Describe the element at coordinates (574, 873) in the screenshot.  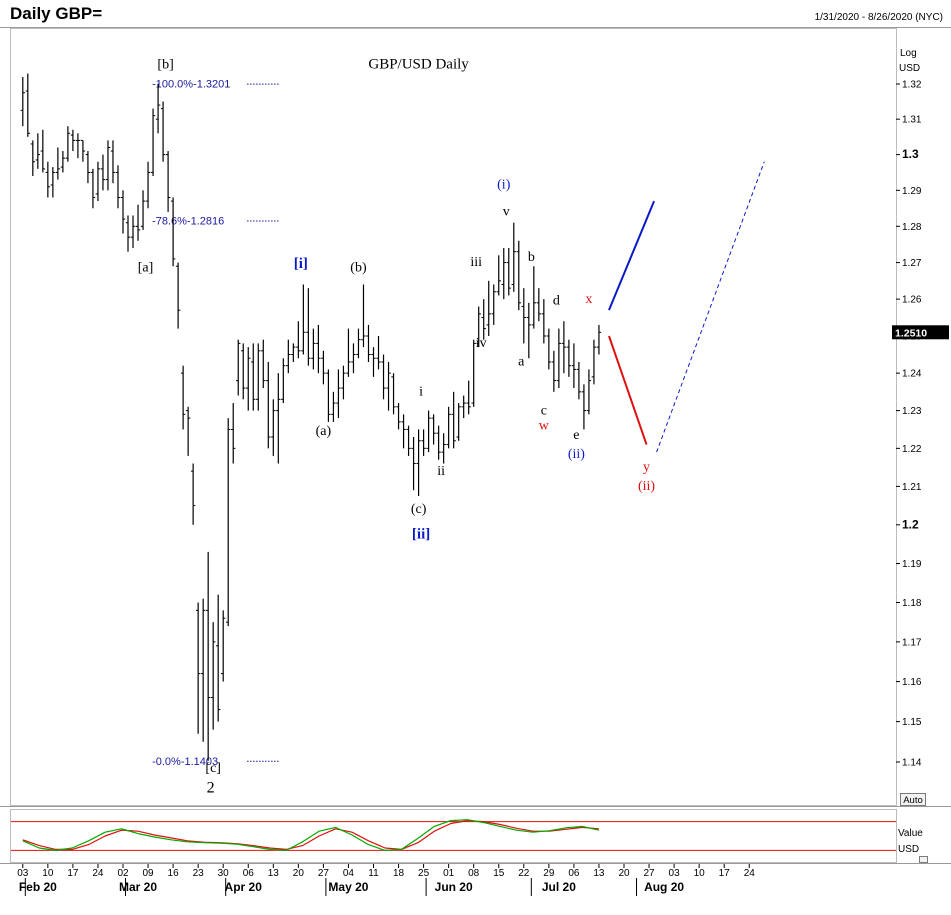
I see `x-tick-label: 06` at that location.